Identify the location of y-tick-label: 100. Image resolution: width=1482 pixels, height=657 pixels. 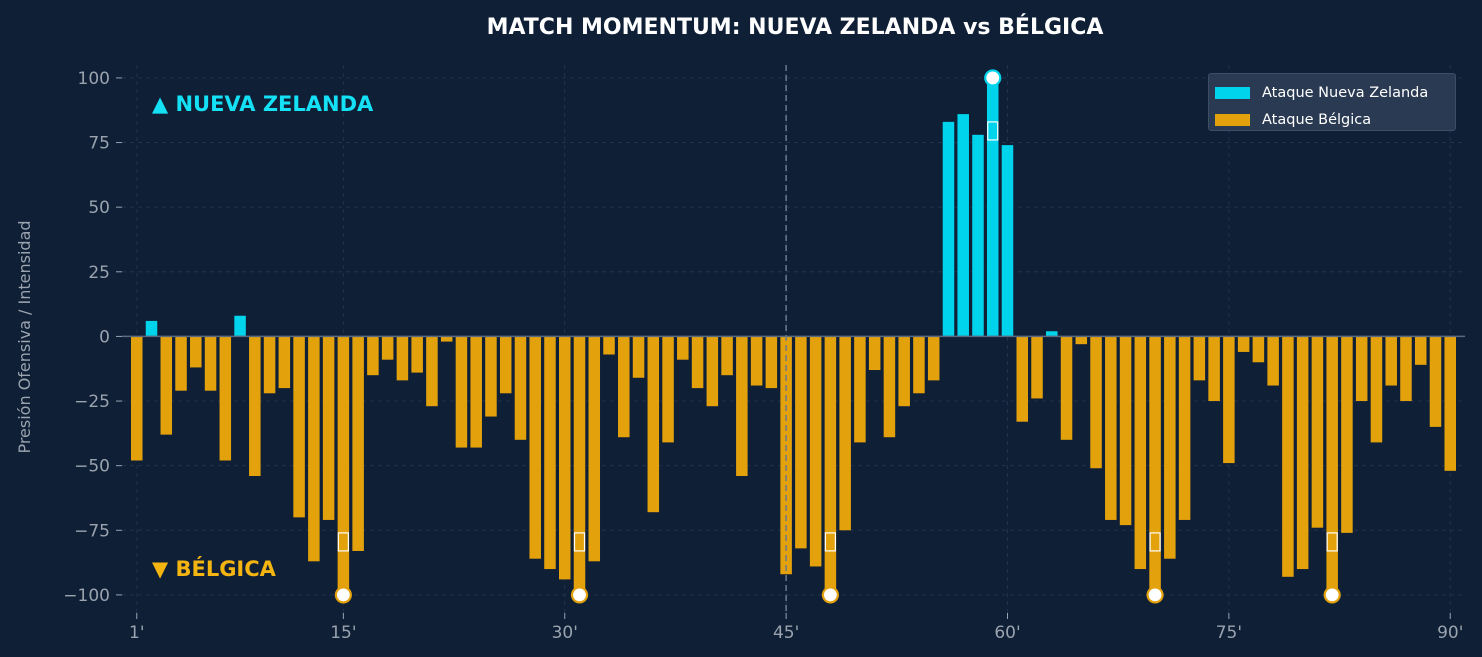
(94, 79).